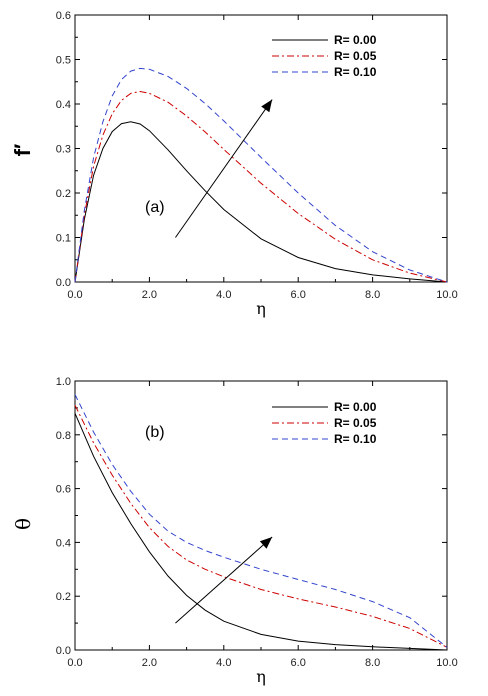  What do you see at coordinates (63, 382) in the screenshot?
I see `y-tick-label: 1.0` at bounding box center [63, 382].